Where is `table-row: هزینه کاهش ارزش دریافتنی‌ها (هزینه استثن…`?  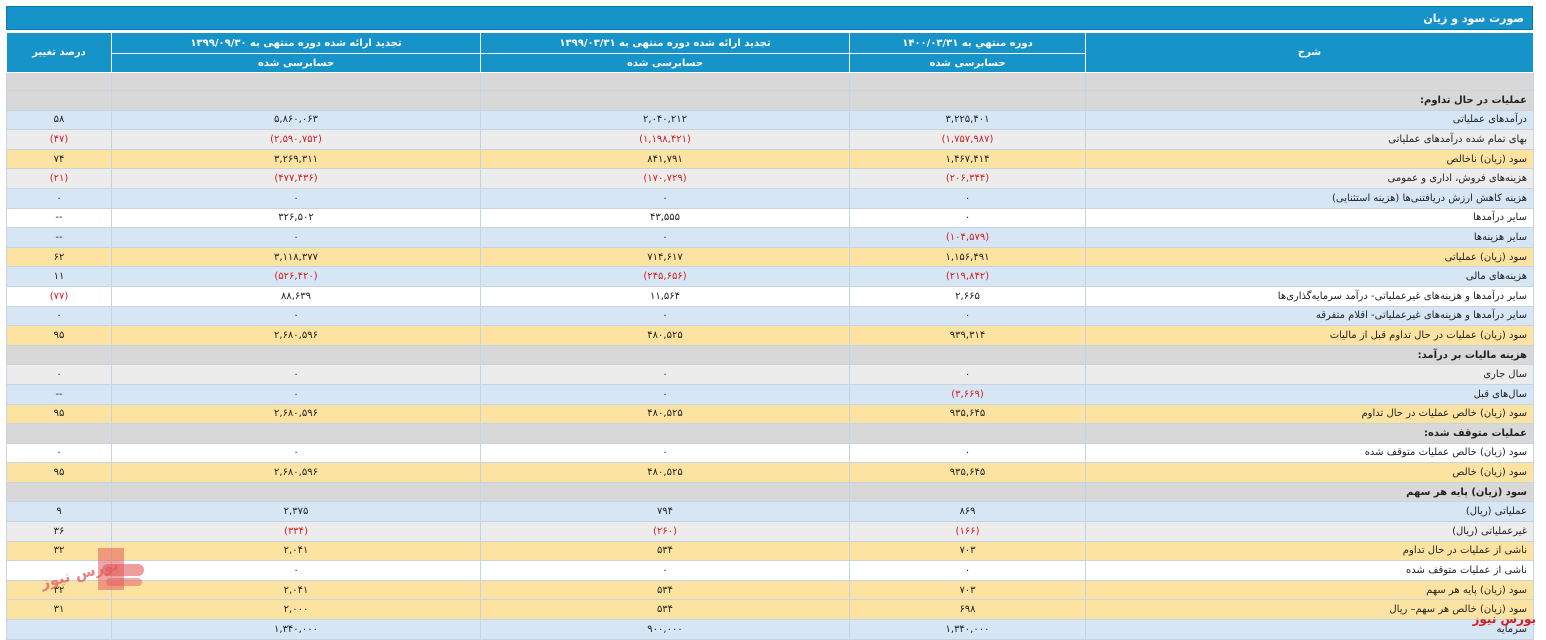 table-row: هزینه کاهش ارزش دریافتنی‌ها (هزینه استثن… is located at coordinates (770, 198).